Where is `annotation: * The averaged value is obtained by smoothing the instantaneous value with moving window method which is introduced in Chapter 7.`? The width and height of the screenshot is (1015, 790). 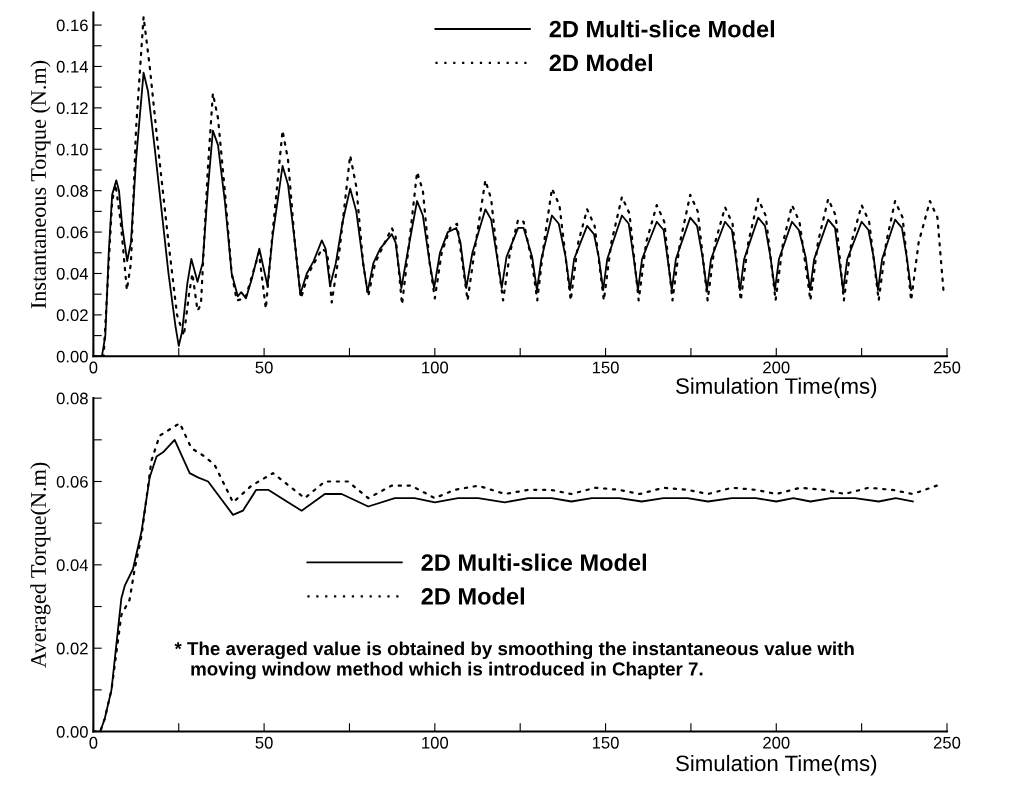
annotation: * The averaged value is obtained by smoothing the instantaneous value with moving window method which is introduced in Chapter 7. is located at coordinates (514, 660).